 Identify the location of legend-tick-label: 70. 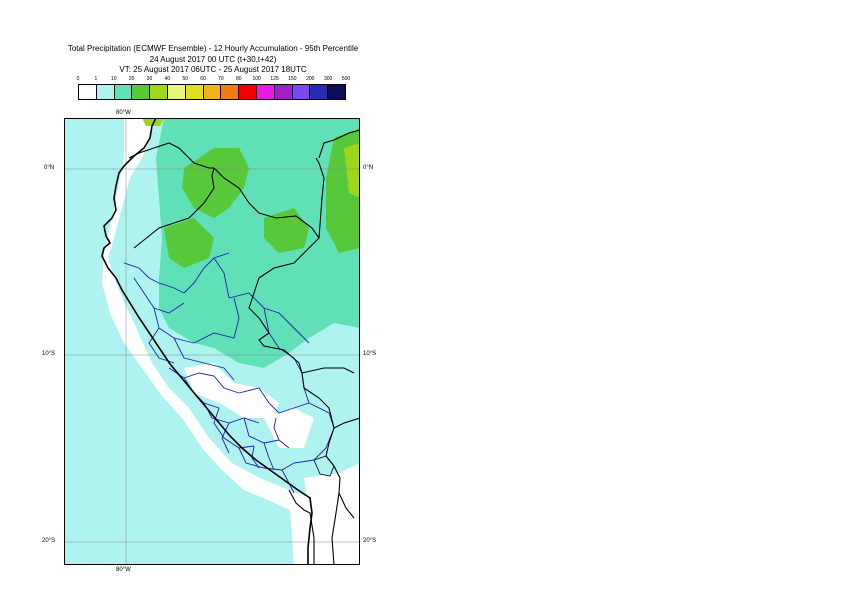
(221, 79).